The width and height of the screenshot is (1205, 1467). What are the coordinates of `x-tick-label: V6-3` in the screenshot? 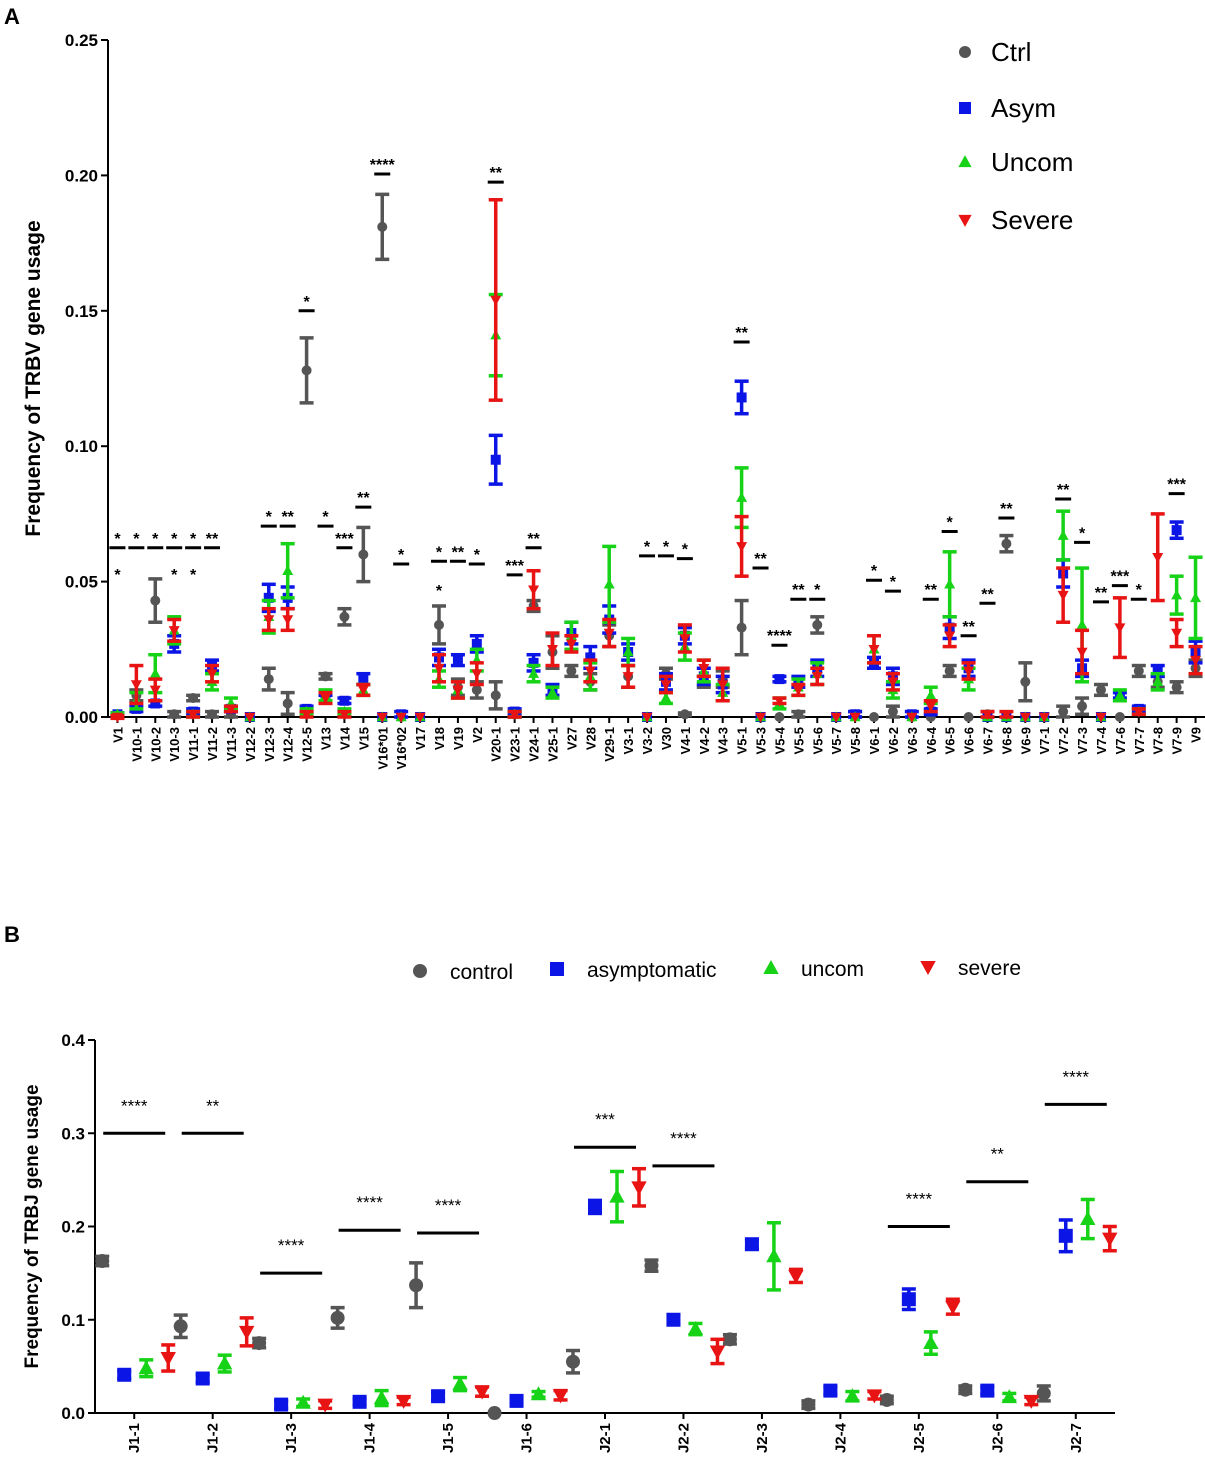 It's located at (912, 740).